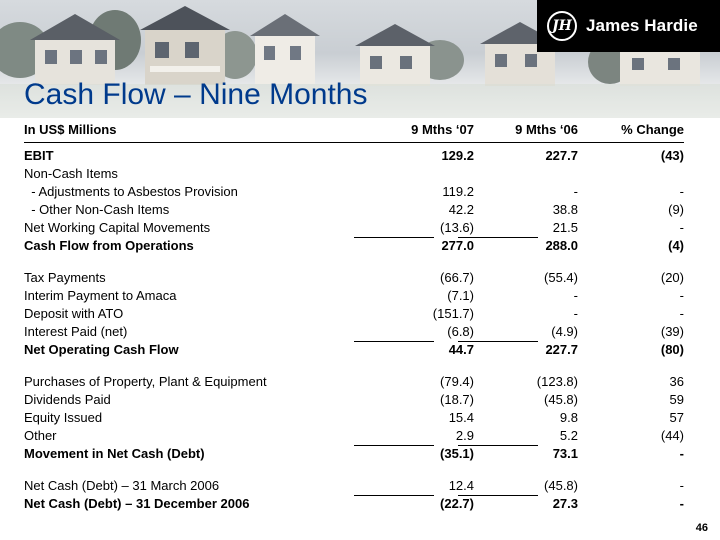  I want to click on value-9mths-07: 42.2, so click(461, 209).